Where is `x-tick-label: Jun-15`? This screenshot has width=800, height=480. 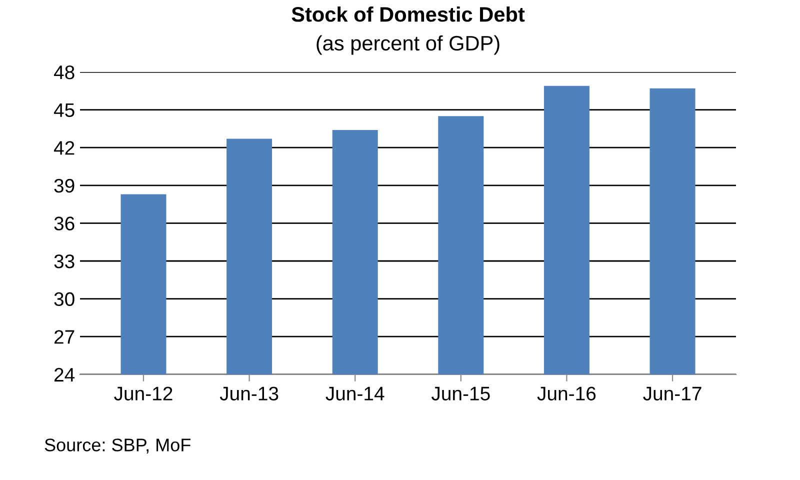
x-tick-label: Jun-15 is located at coordinates (460, 393).